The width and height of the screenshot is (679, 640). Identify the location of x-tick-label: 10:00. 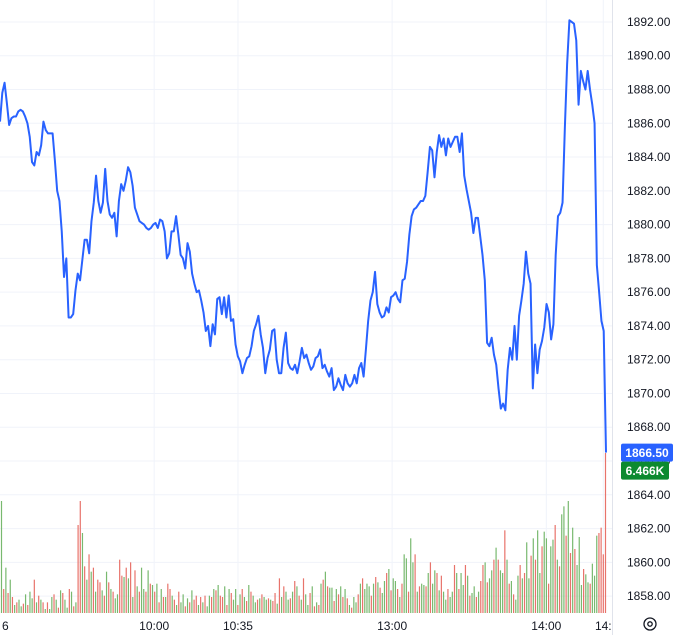
(154, 626).